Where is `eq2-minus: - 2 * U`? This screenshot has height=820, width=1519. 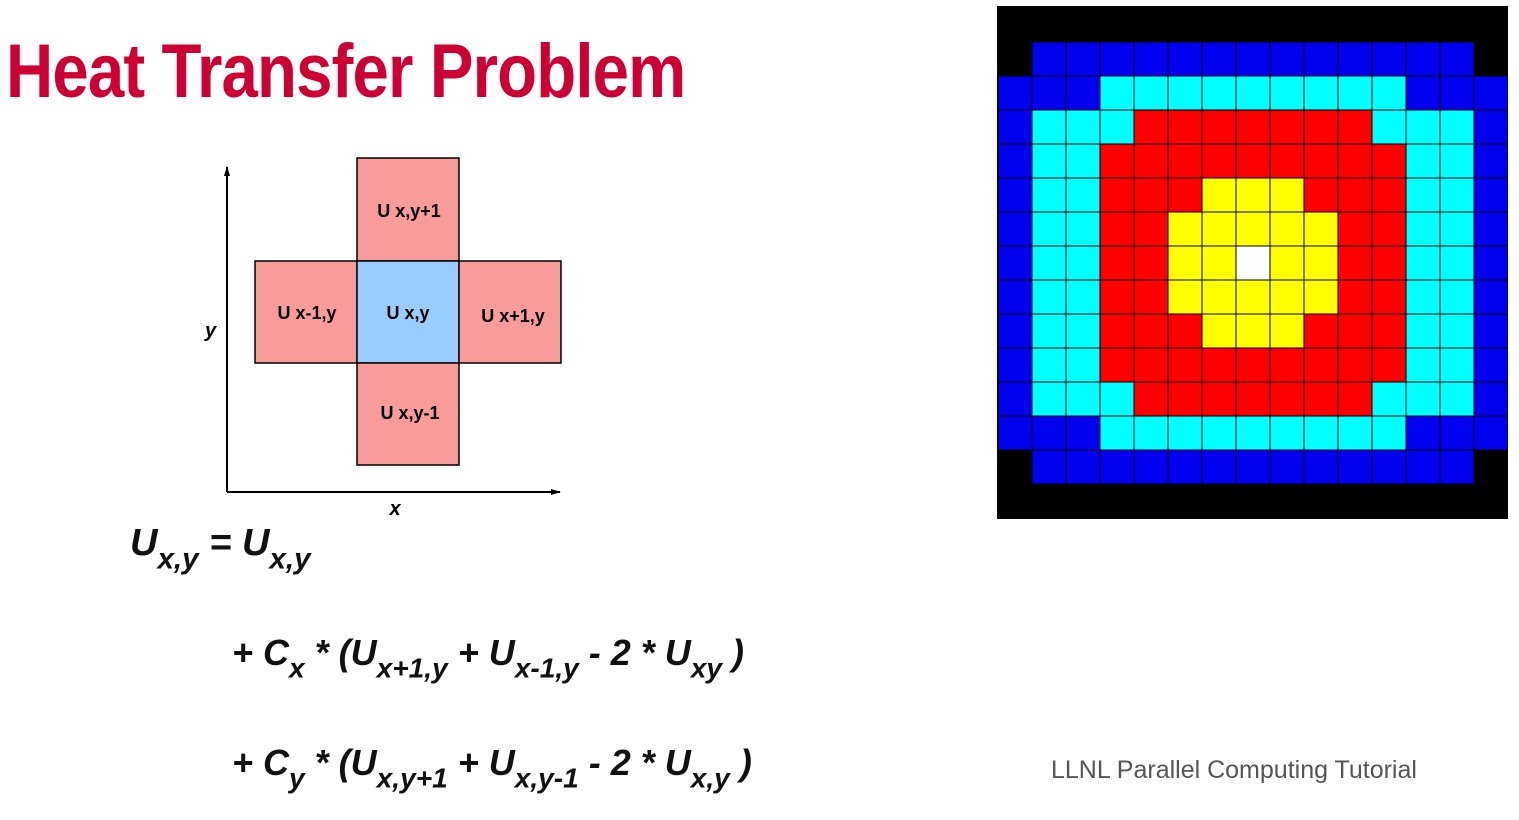
eq2-minus: - 2 * U is located at coordinates (634, 652).